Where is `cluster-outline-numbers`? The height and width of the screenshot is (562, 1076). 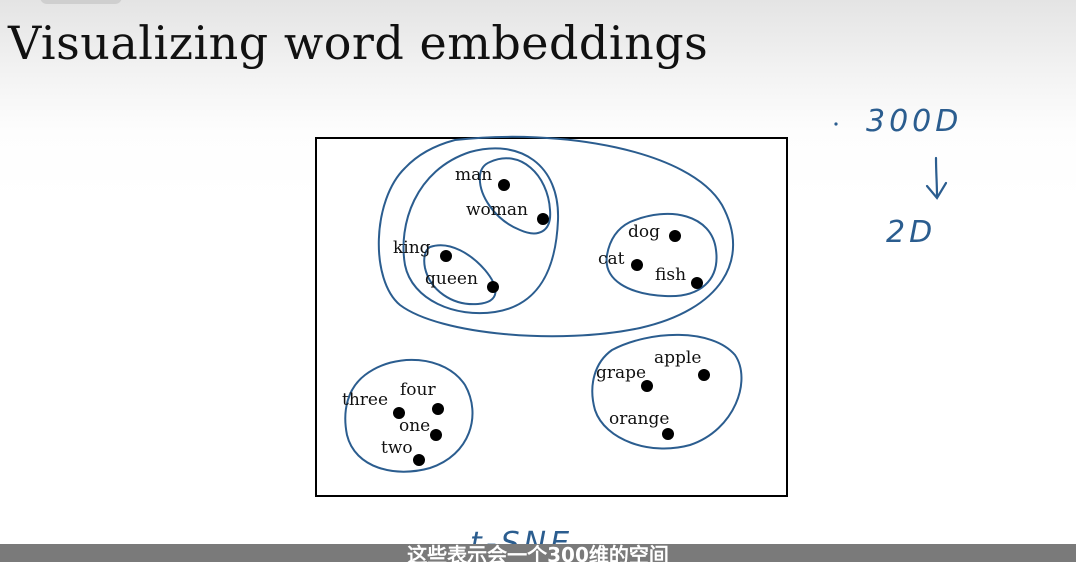 cluster-outline-numbers is located at coordinates (409, 415).